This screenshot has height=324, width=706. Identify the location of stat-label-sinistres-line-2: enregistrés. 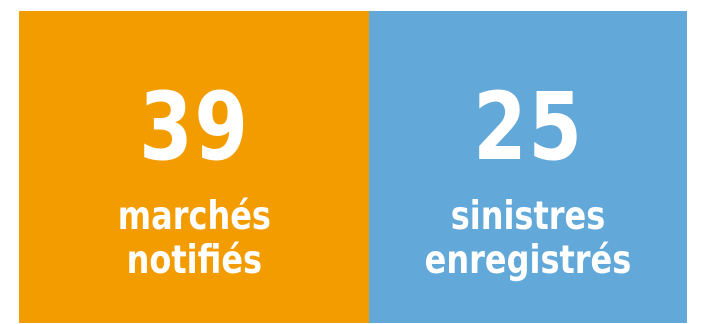
(528, 260).